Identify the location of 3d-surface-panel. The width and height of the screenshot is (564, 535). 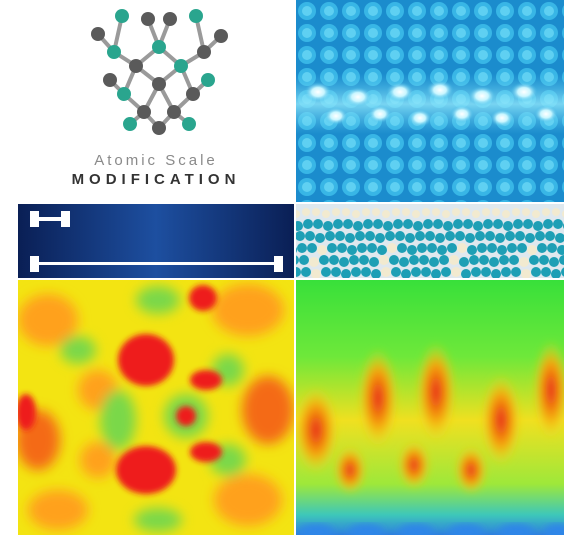
(430, 241).